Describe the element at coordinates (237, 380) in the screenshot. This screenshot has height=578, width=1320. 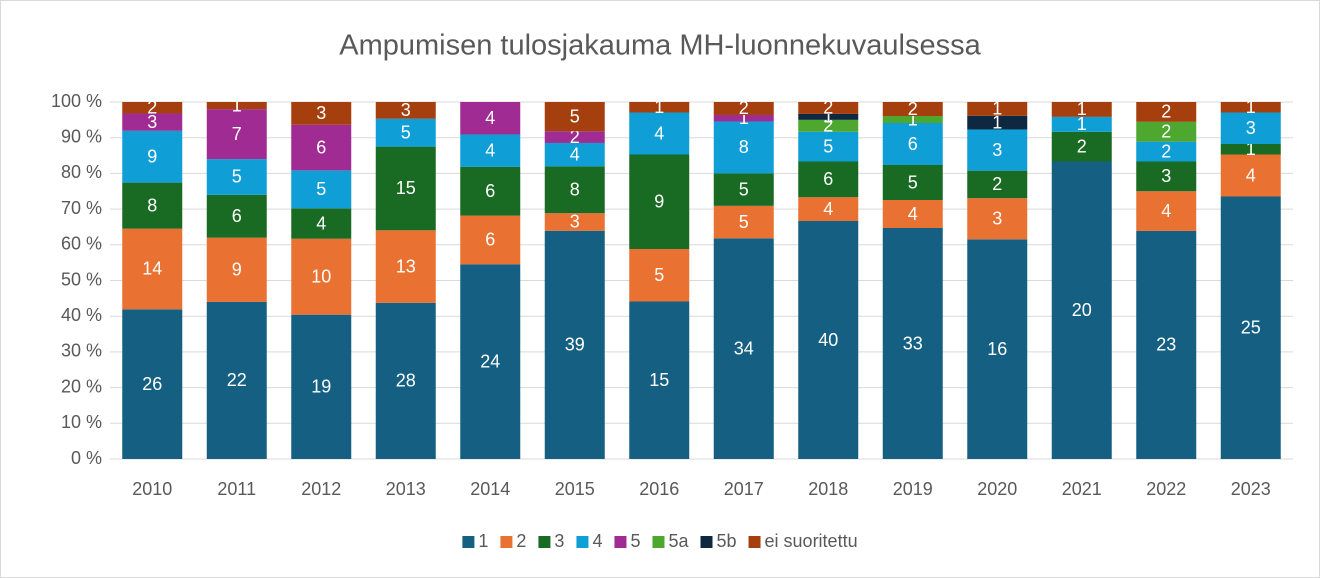
I see `data-label: 22` at that location.